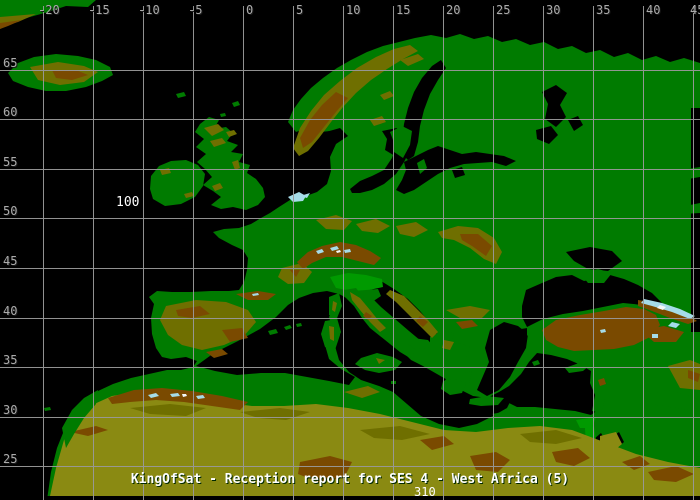 The width and height of the screenshot is (700, 500). Describe the element at coordinates (230, 163) in the screenshot. I see `land-great-britain` at that location.